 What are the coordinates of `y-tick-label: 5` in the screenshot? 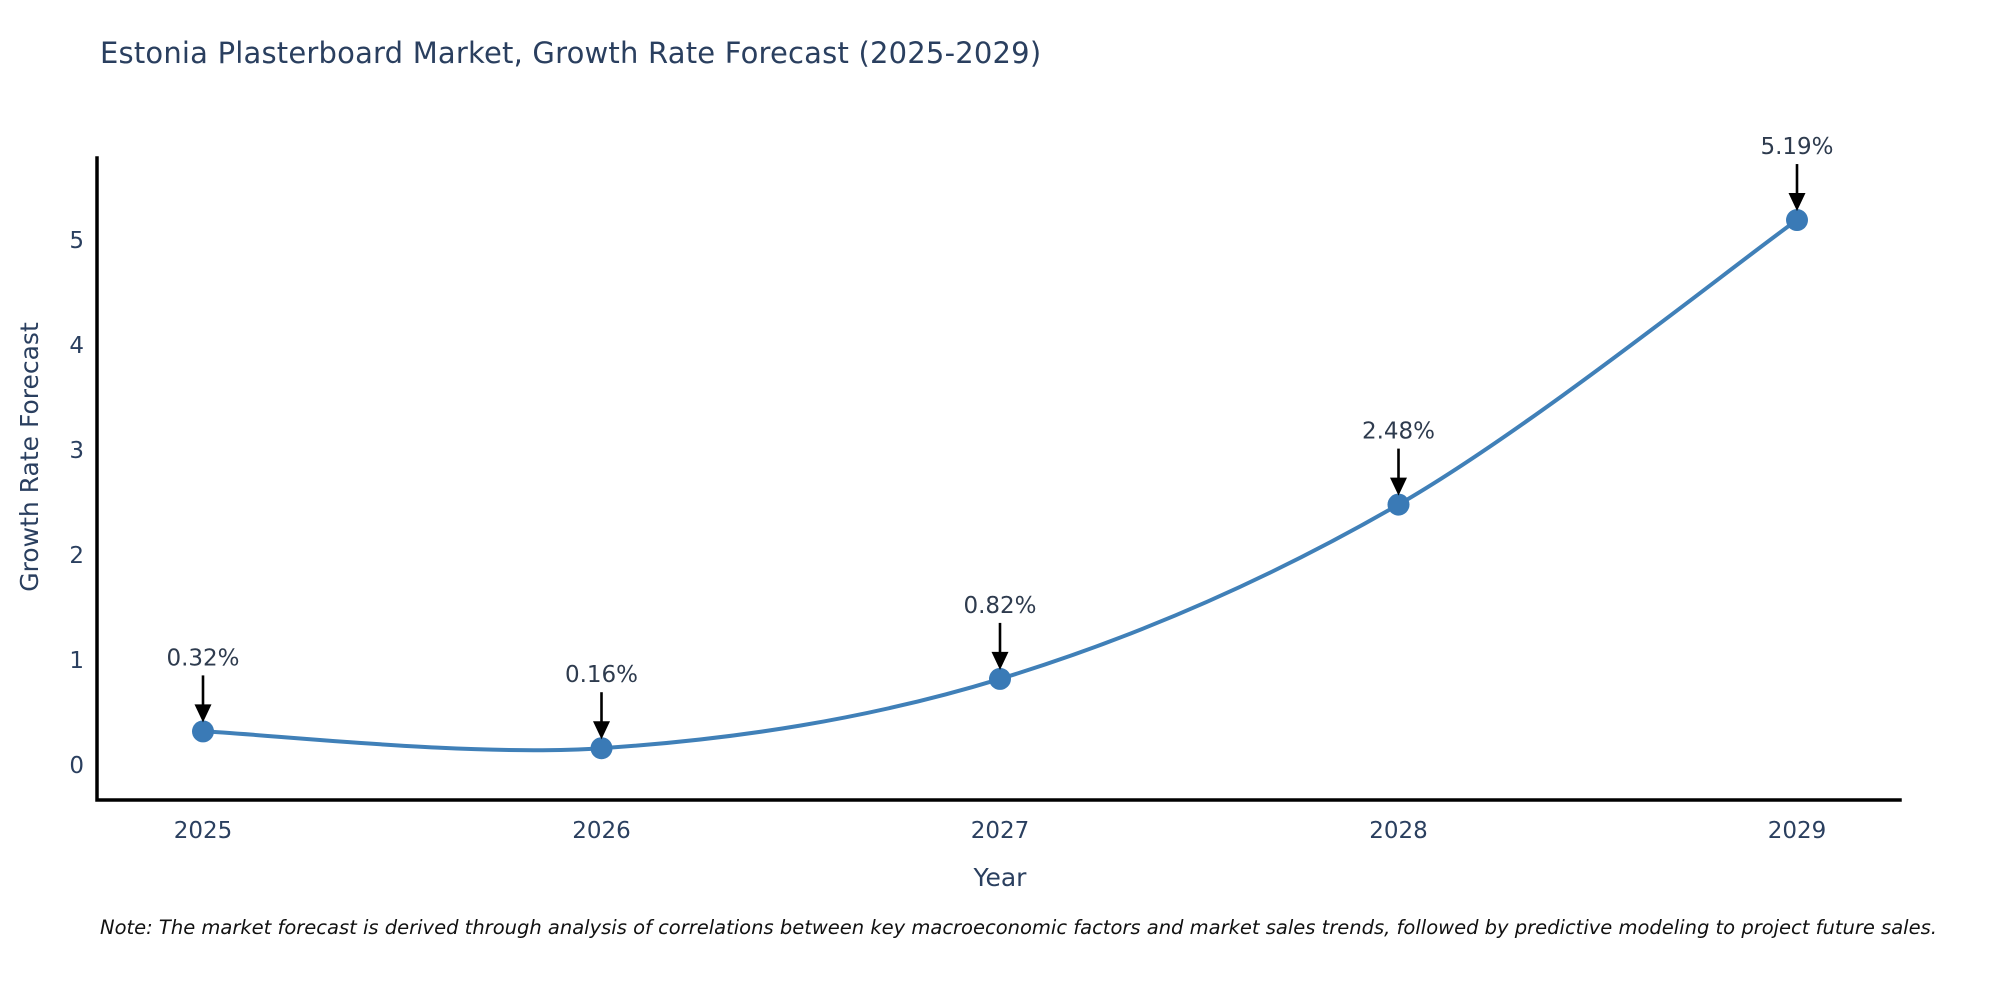 It's located at (76, 241).